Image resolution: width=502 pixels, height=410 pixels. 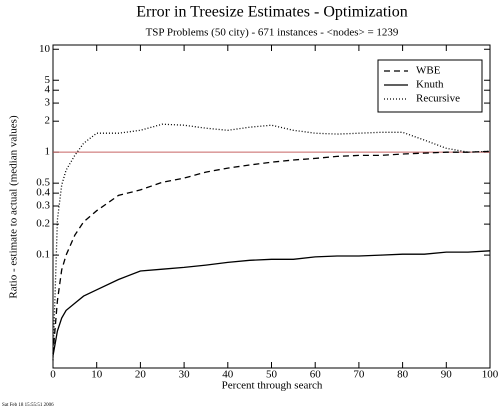 I want to click on y-tick-label: 5, so click(x=48, y=80).